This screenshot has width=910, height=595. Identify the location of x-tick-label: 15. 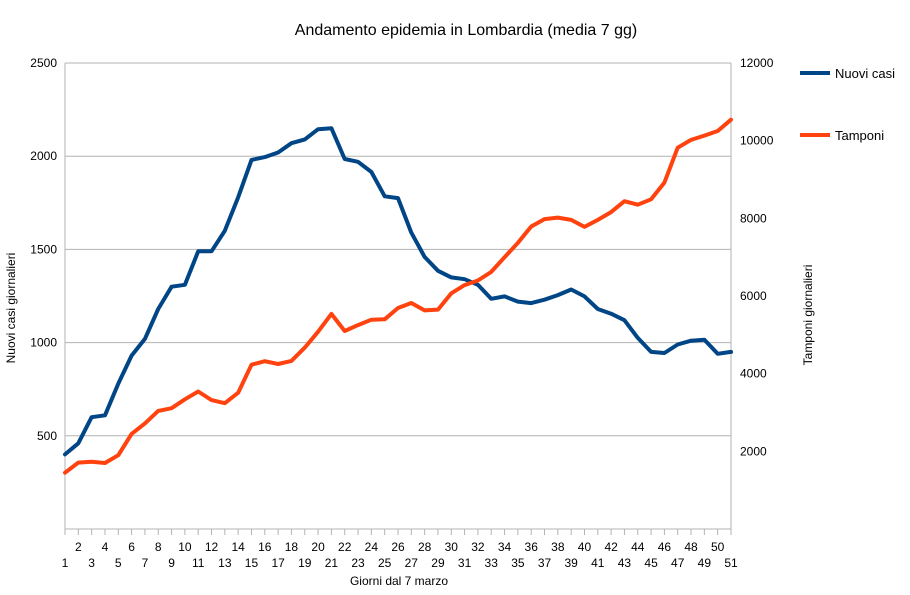
(252, 563).